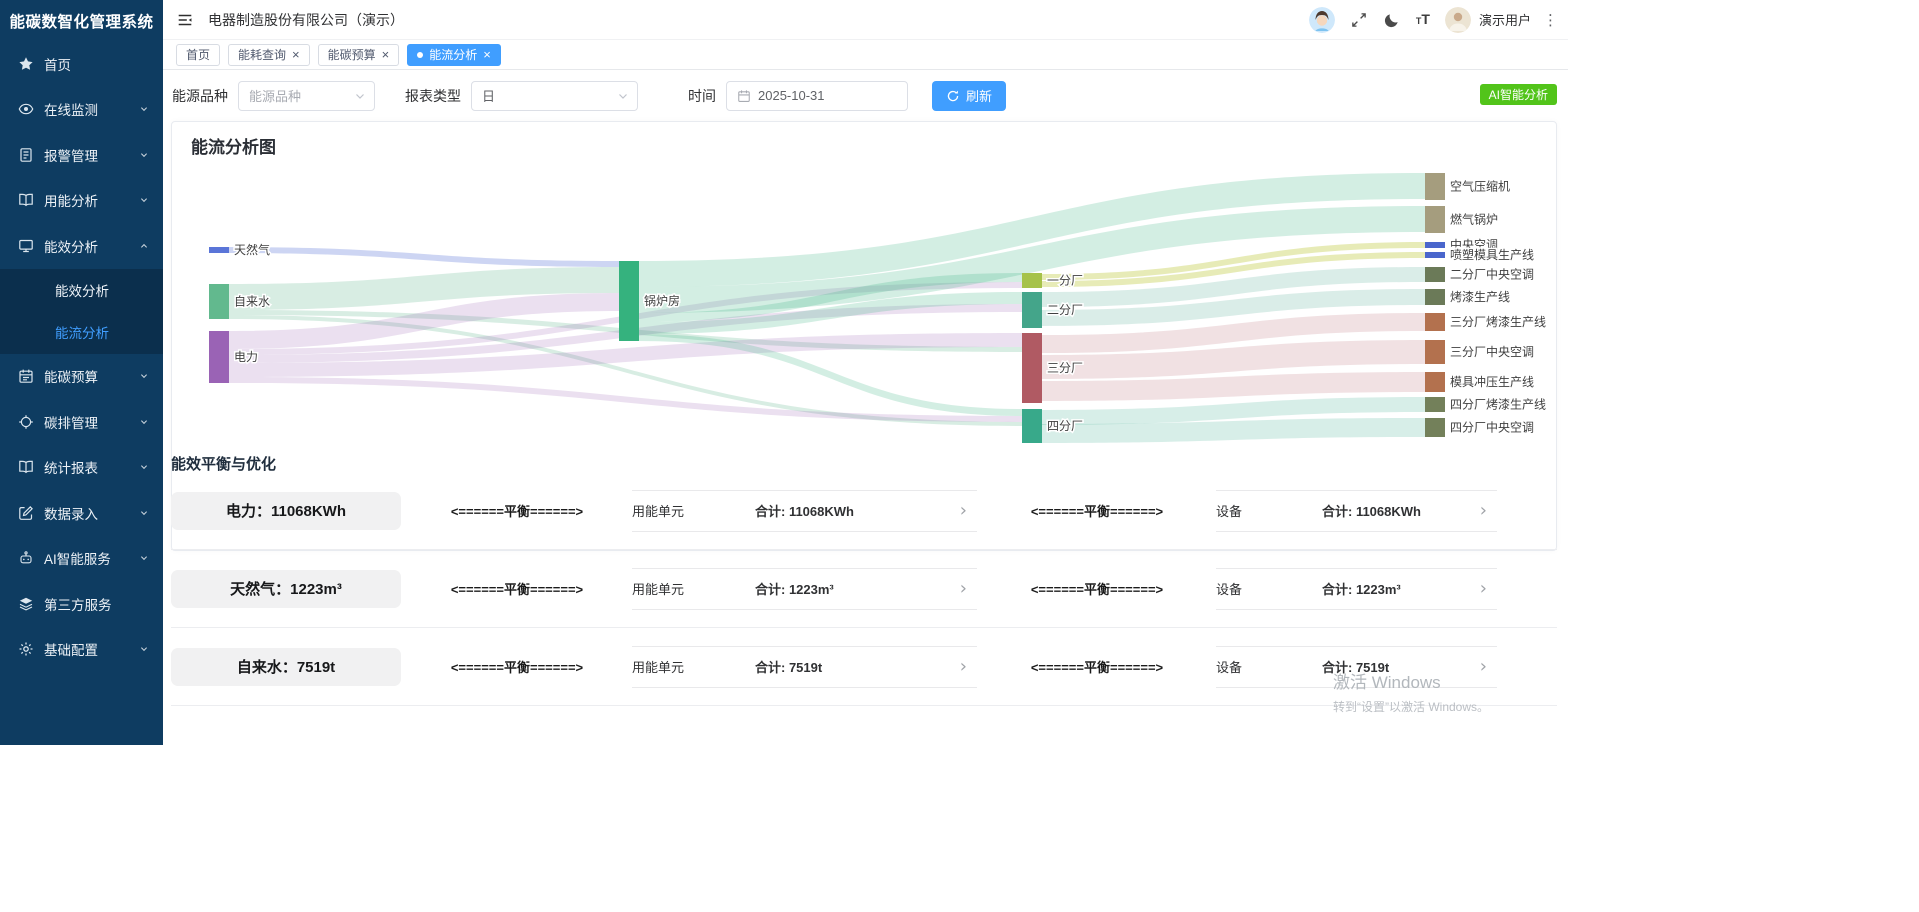 The width and height of the screenshot is (1919, 912). What do you see at coordinates (1492, 381) in the screenshot?
I see `sankey-node-label: 模具冲压生产线` at bounding box center [1492, 381].